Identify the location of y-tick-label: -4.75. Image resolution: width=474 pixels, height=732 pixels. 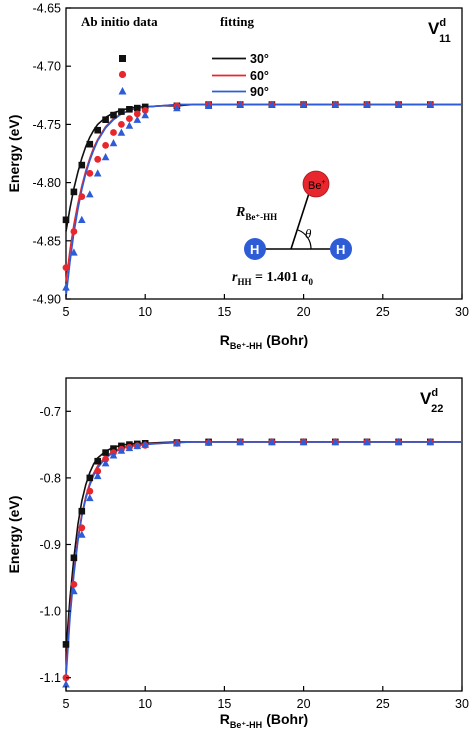
(47, 125).